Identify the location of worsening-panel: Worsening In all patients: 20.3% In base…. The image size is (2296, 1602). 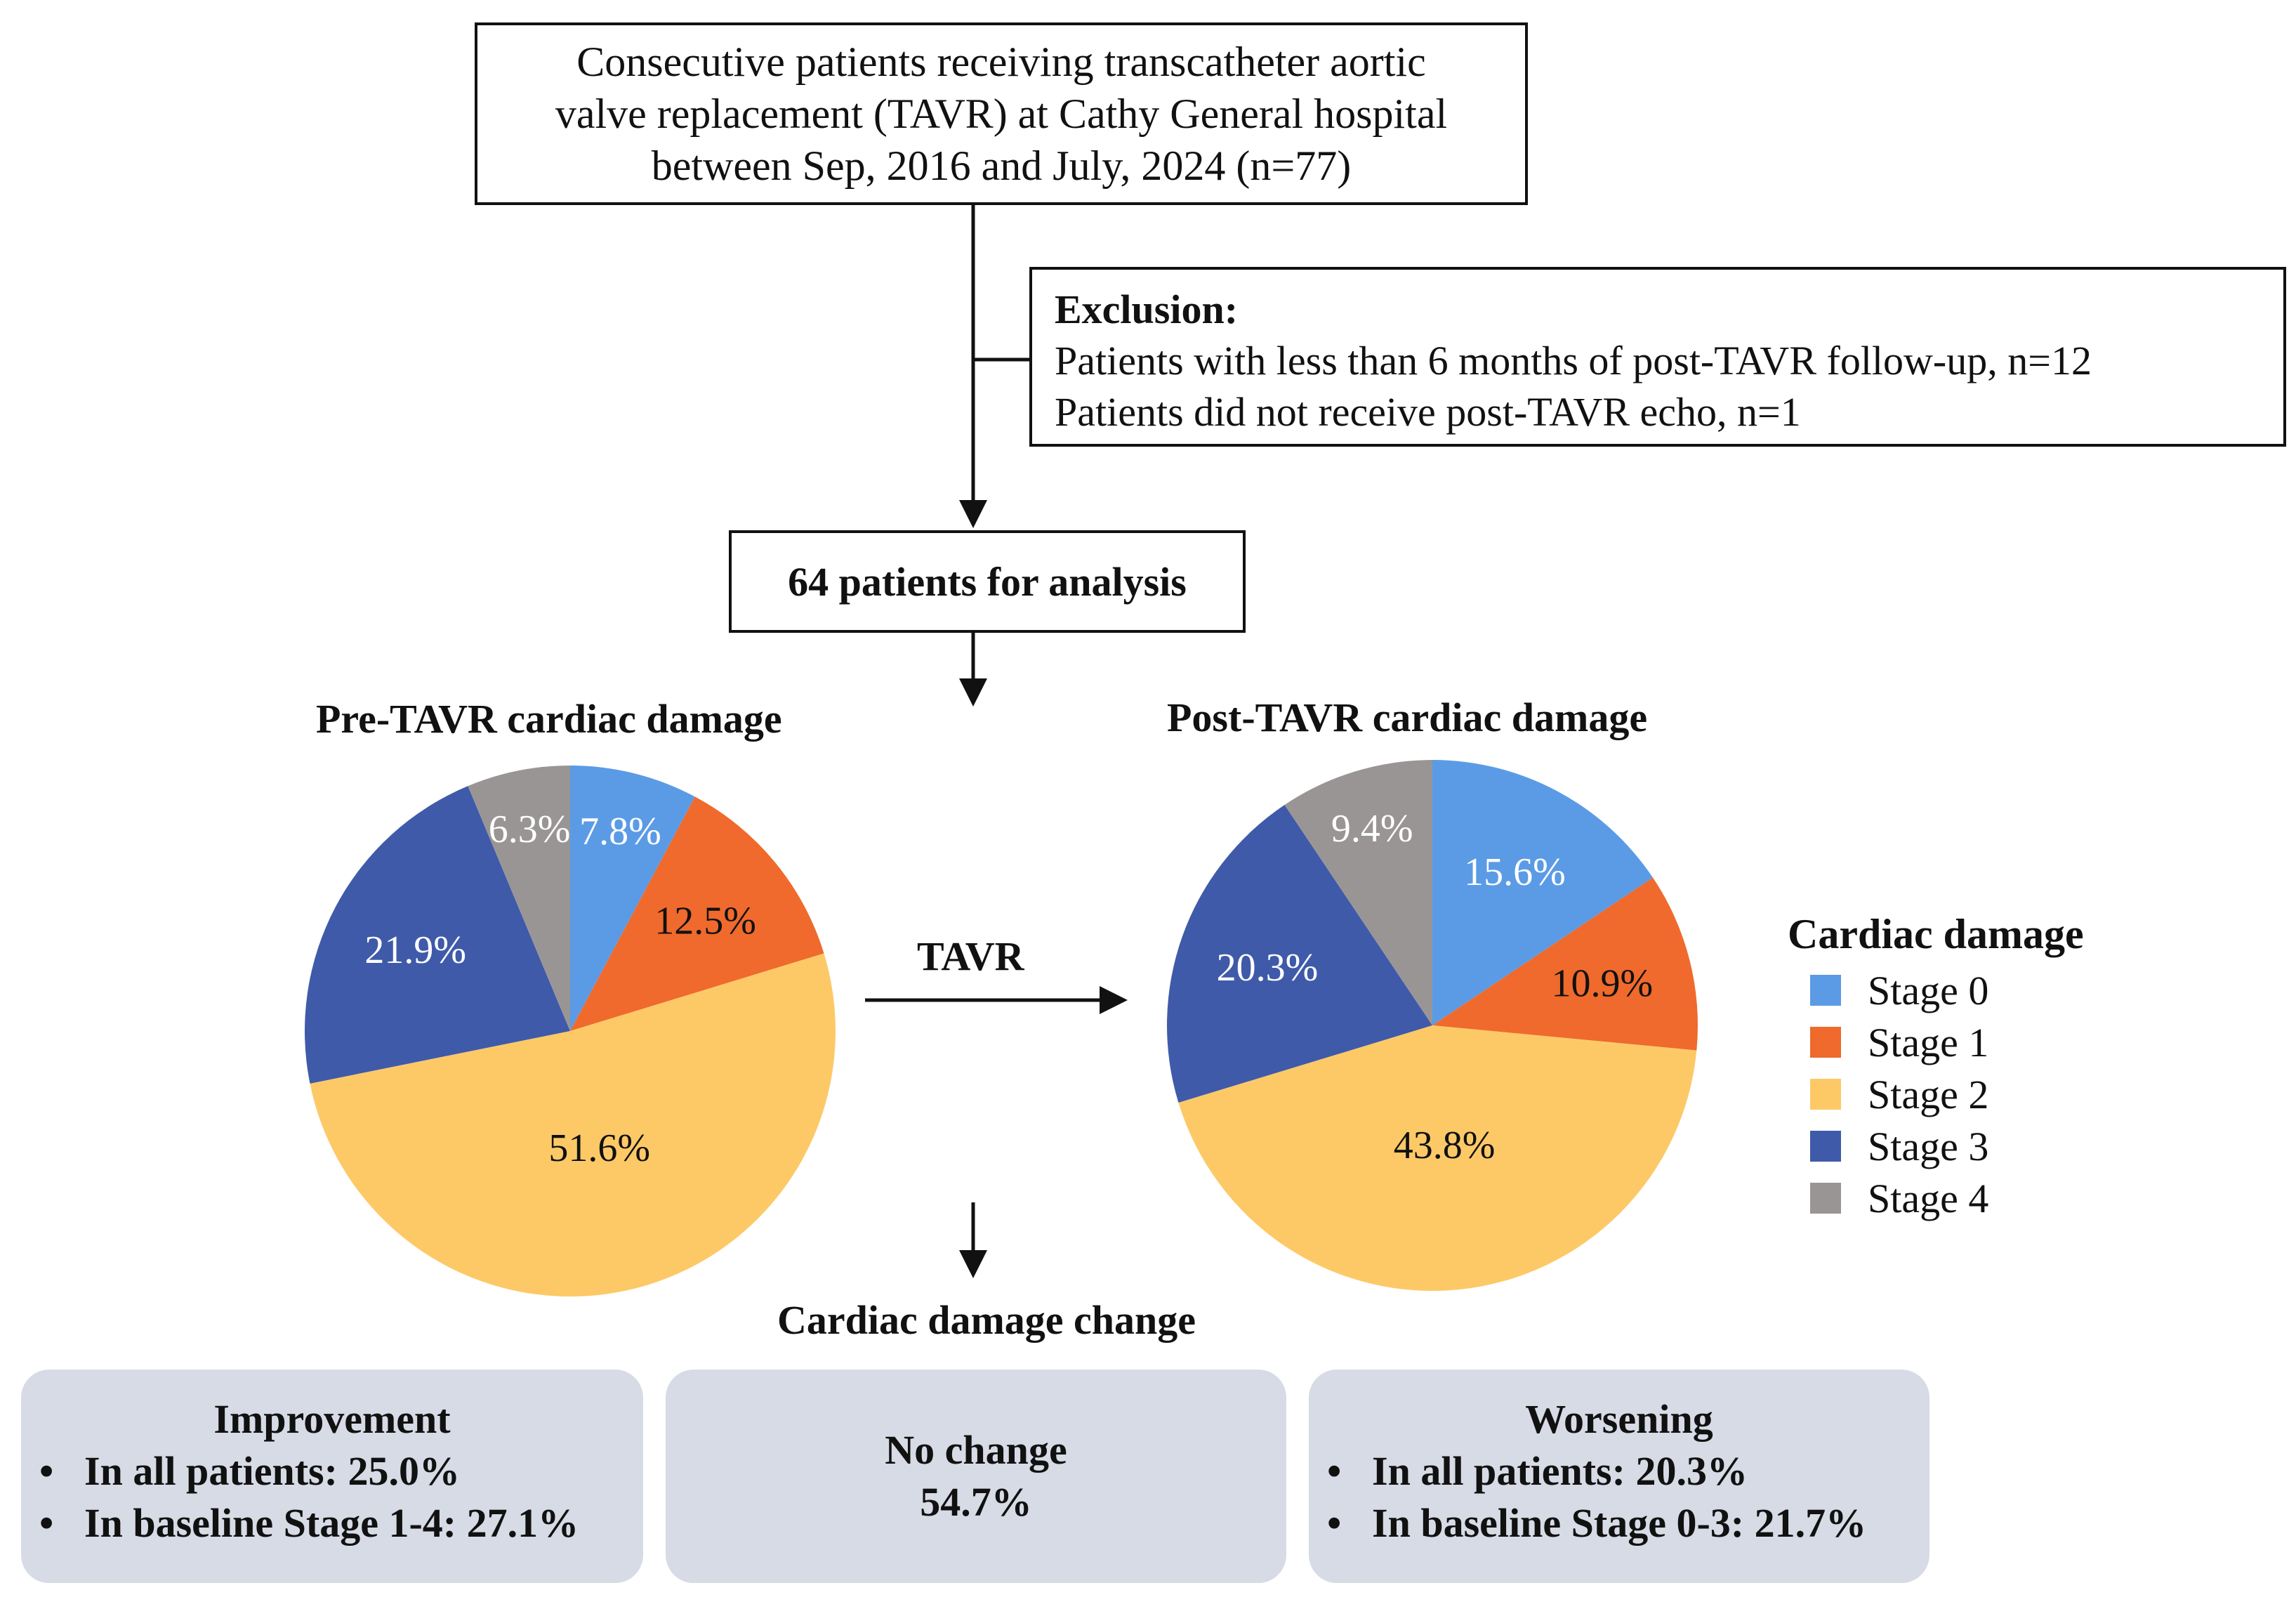
(1619, 1477).